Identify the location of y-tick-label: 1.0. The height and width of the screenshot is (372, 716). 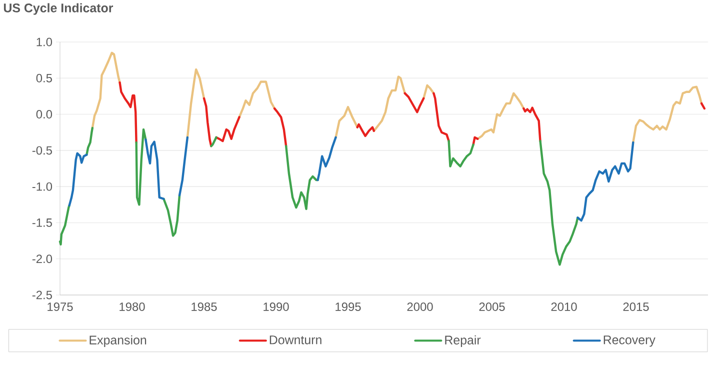
(44, 42).